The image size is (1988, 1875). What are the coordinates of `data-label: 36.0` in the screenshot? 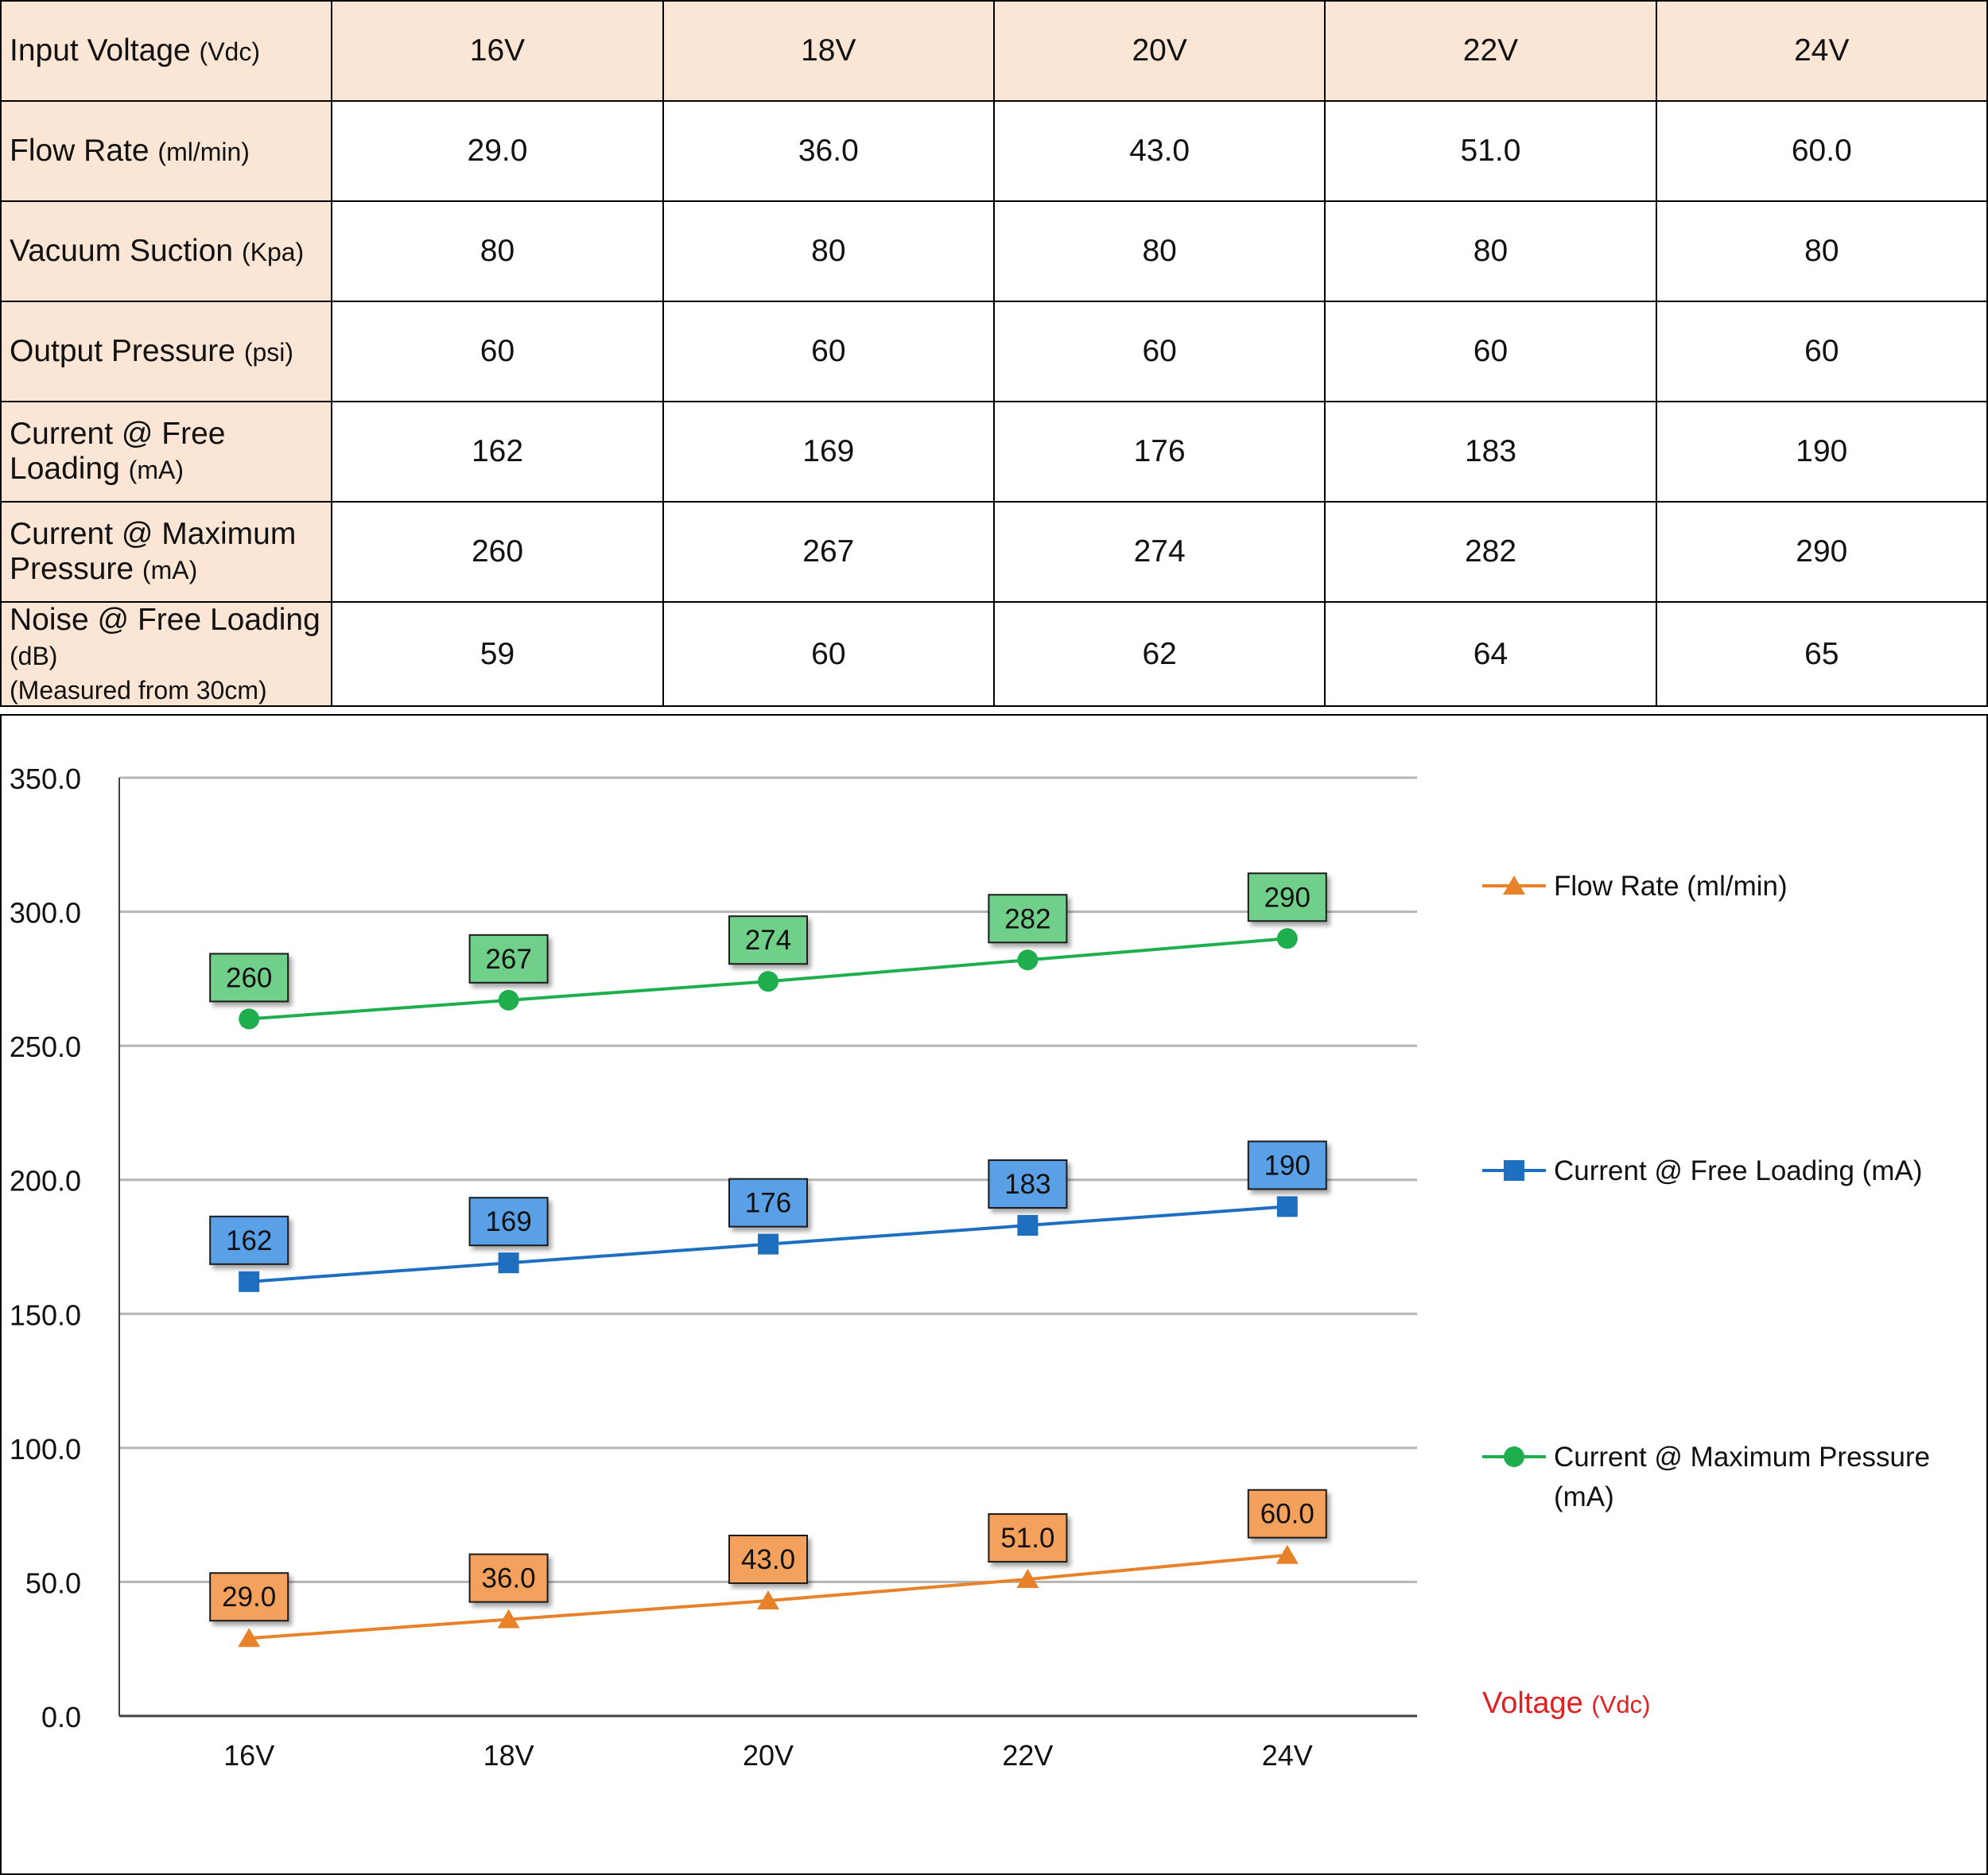 It's located at (509, 1578).